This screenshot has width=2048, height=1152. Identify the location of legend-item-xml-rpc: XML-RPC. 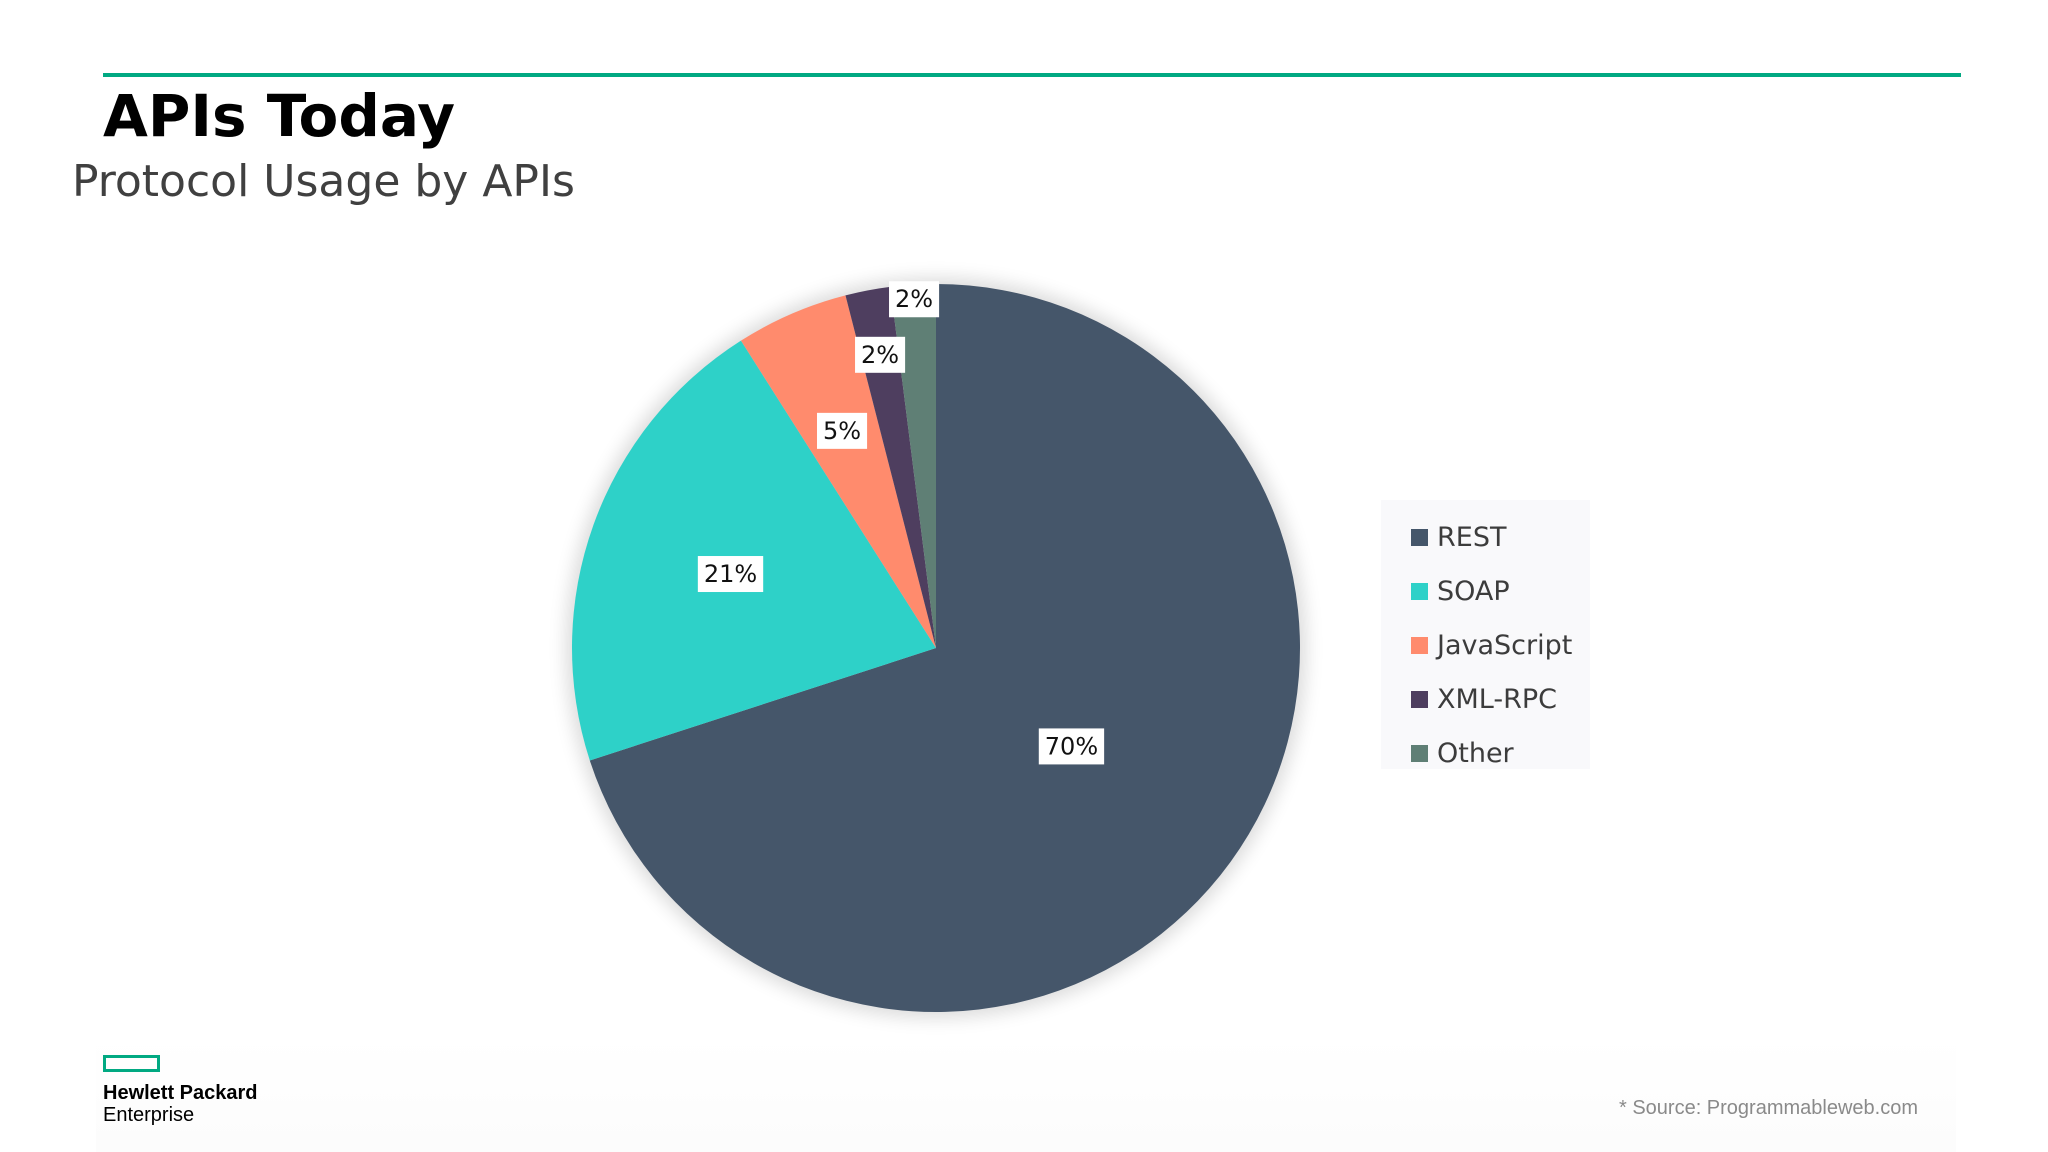
(1485, 699).